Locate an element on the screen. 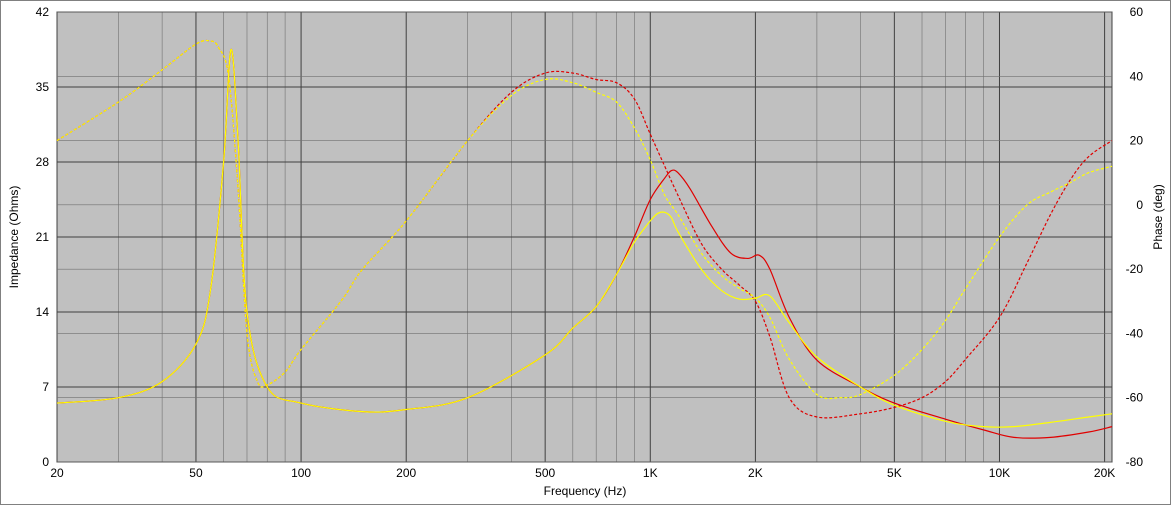  x-tick-label: 1K is located at coordinates (650, 473).